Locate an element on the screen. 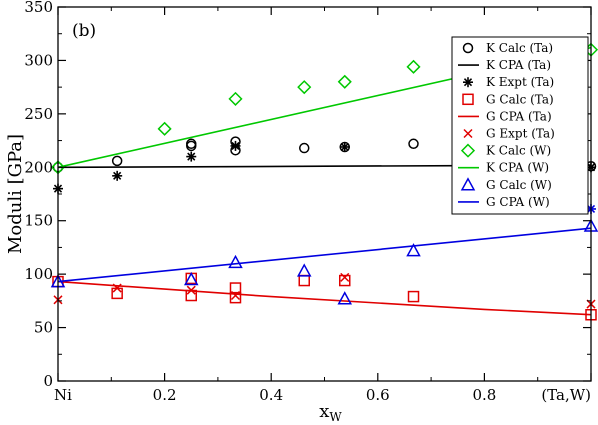 The height and width of the screenshot is (425, 598). legend-label-g-cpa-ta: G CPA (Ta) is located at coordinates (519, 116).